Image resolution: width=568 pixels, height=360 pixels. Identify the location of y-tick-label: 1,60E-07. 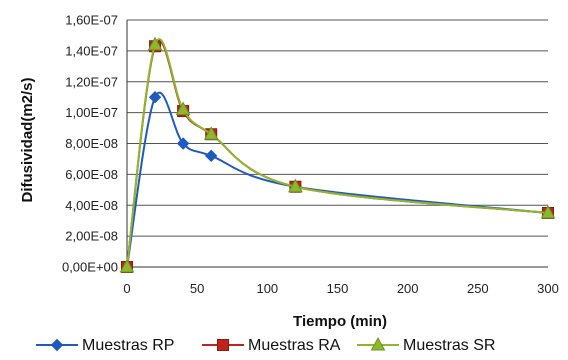
(91, 20).